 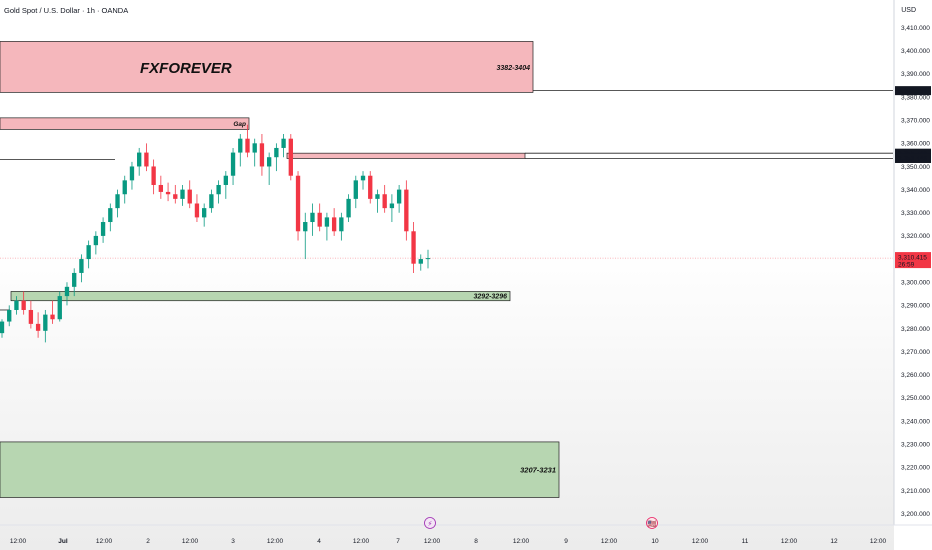 What do you see at coordinates (915, 375) in the screenshot?
I see `y-tick-label: 3,260.000` at bounding box center [915, 375].